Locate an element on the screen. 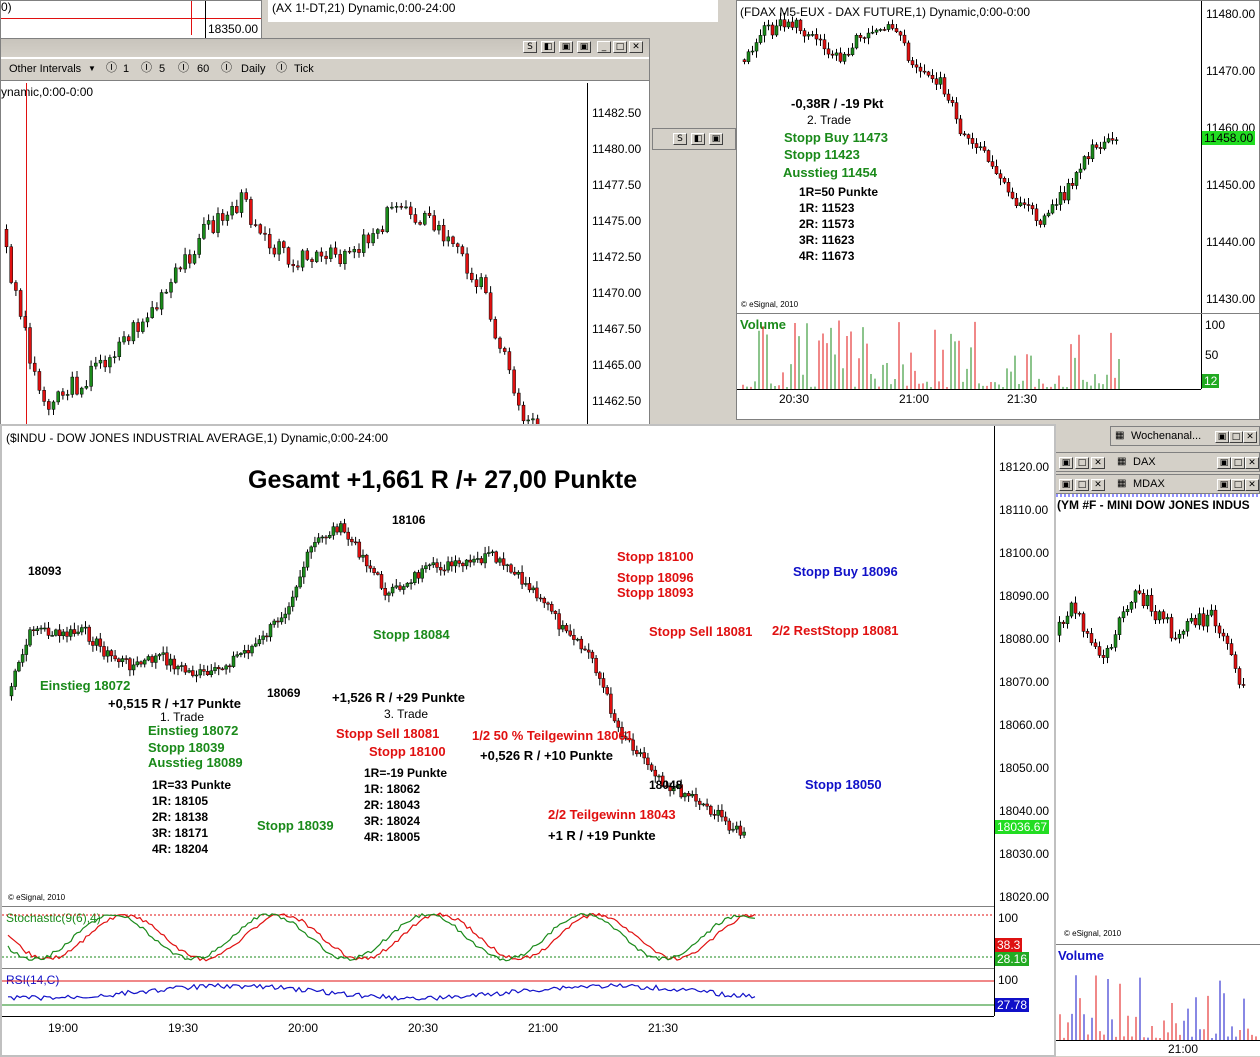  dax-window-bar: ▣ □ ✕ ▦ DAX ▣ □ ✕ is located at coordinates (1157, 462).